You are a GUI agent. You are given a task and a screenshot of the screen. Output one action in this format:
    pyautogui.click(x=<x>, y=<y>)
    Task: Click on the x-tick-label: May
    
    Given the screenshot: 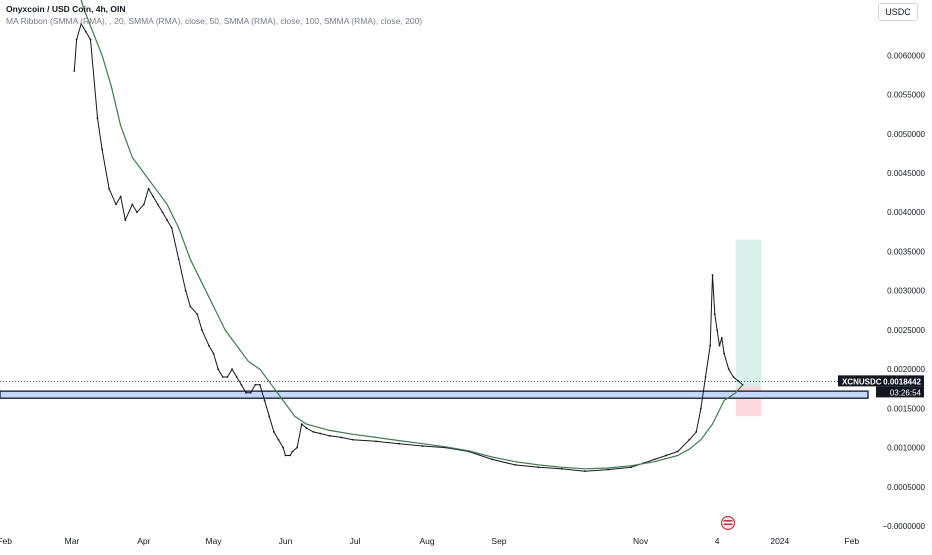 What is the action you would take?
    pyautogui.click(x=213, y=541)
    